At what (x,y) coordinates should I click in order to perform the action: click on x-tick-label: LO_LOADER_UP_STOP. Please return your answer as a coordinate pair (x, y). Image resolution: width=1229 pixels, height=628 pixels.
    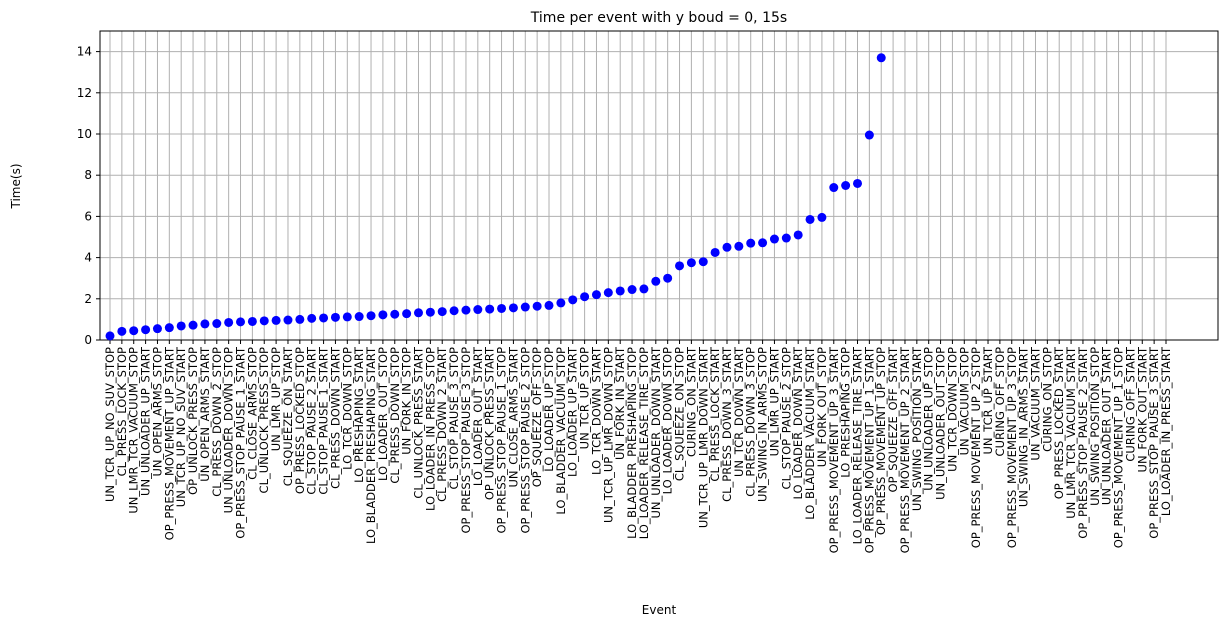
    Looking at the image, I should click on (549, 409).